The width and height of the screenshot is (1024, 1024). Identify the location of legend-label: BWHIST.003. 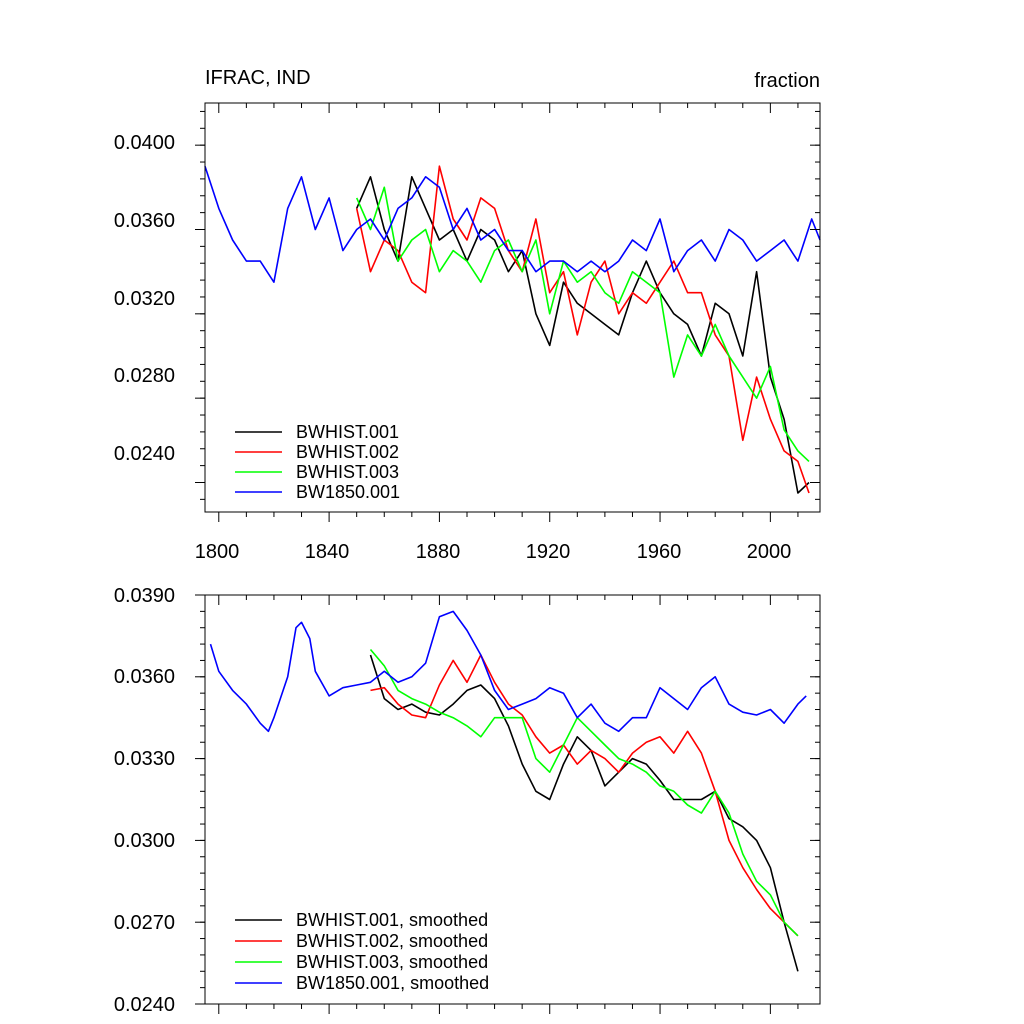
(347, 472).